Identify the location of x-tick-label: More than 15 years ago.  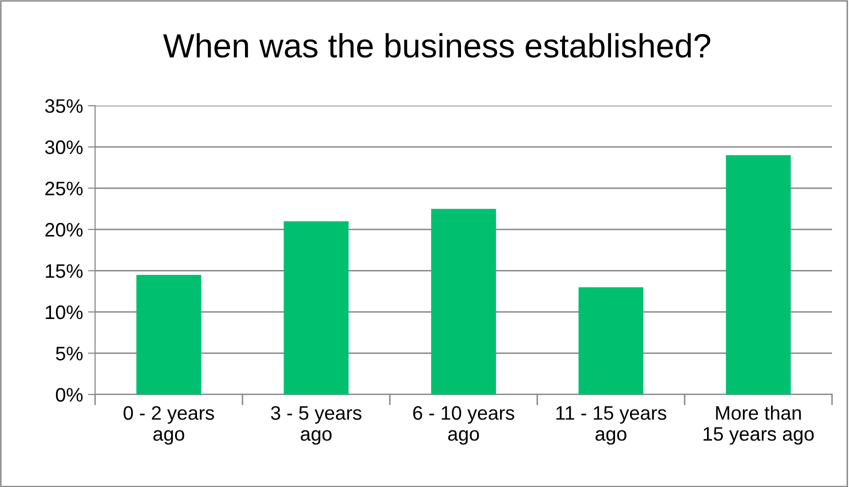
(759, 425).